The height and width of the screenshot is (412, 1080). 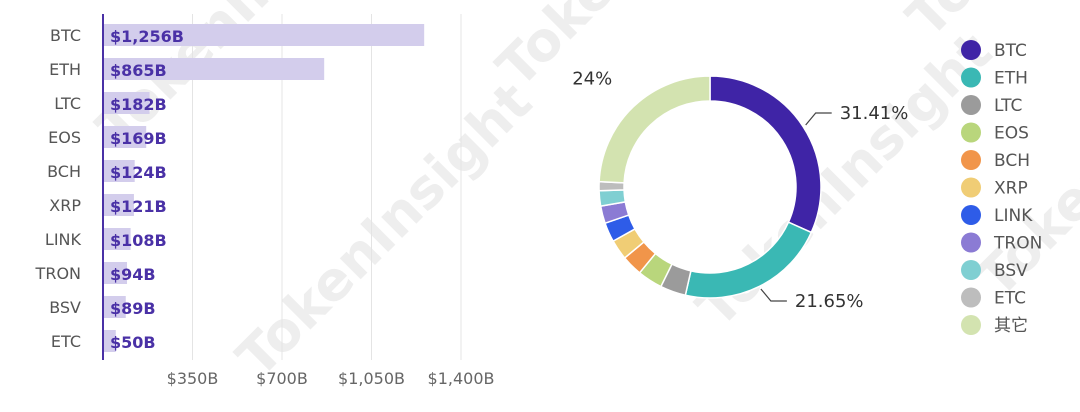 I want to click on bar-tron, so click(x=116, y=273).